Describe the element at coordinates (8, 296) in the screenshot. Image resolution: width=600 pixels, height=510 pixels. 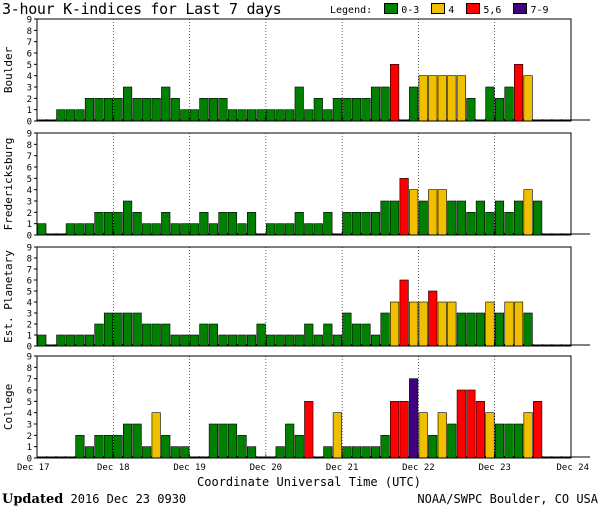
I see `station-label: Est. Planetary` at that location.